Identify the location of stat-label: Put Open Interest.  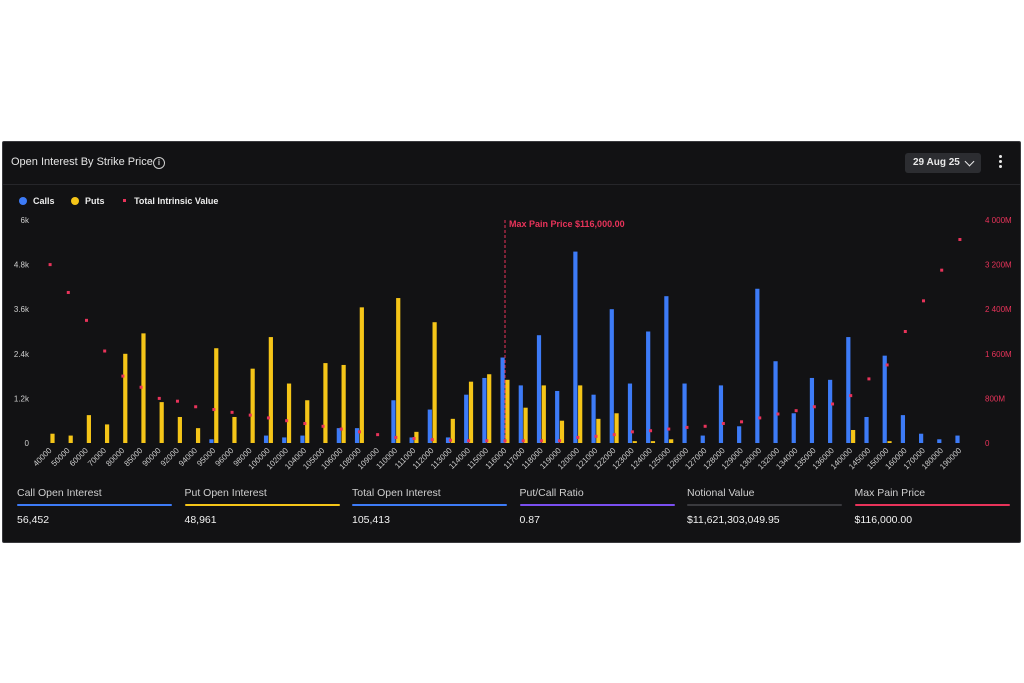
(225, 493).